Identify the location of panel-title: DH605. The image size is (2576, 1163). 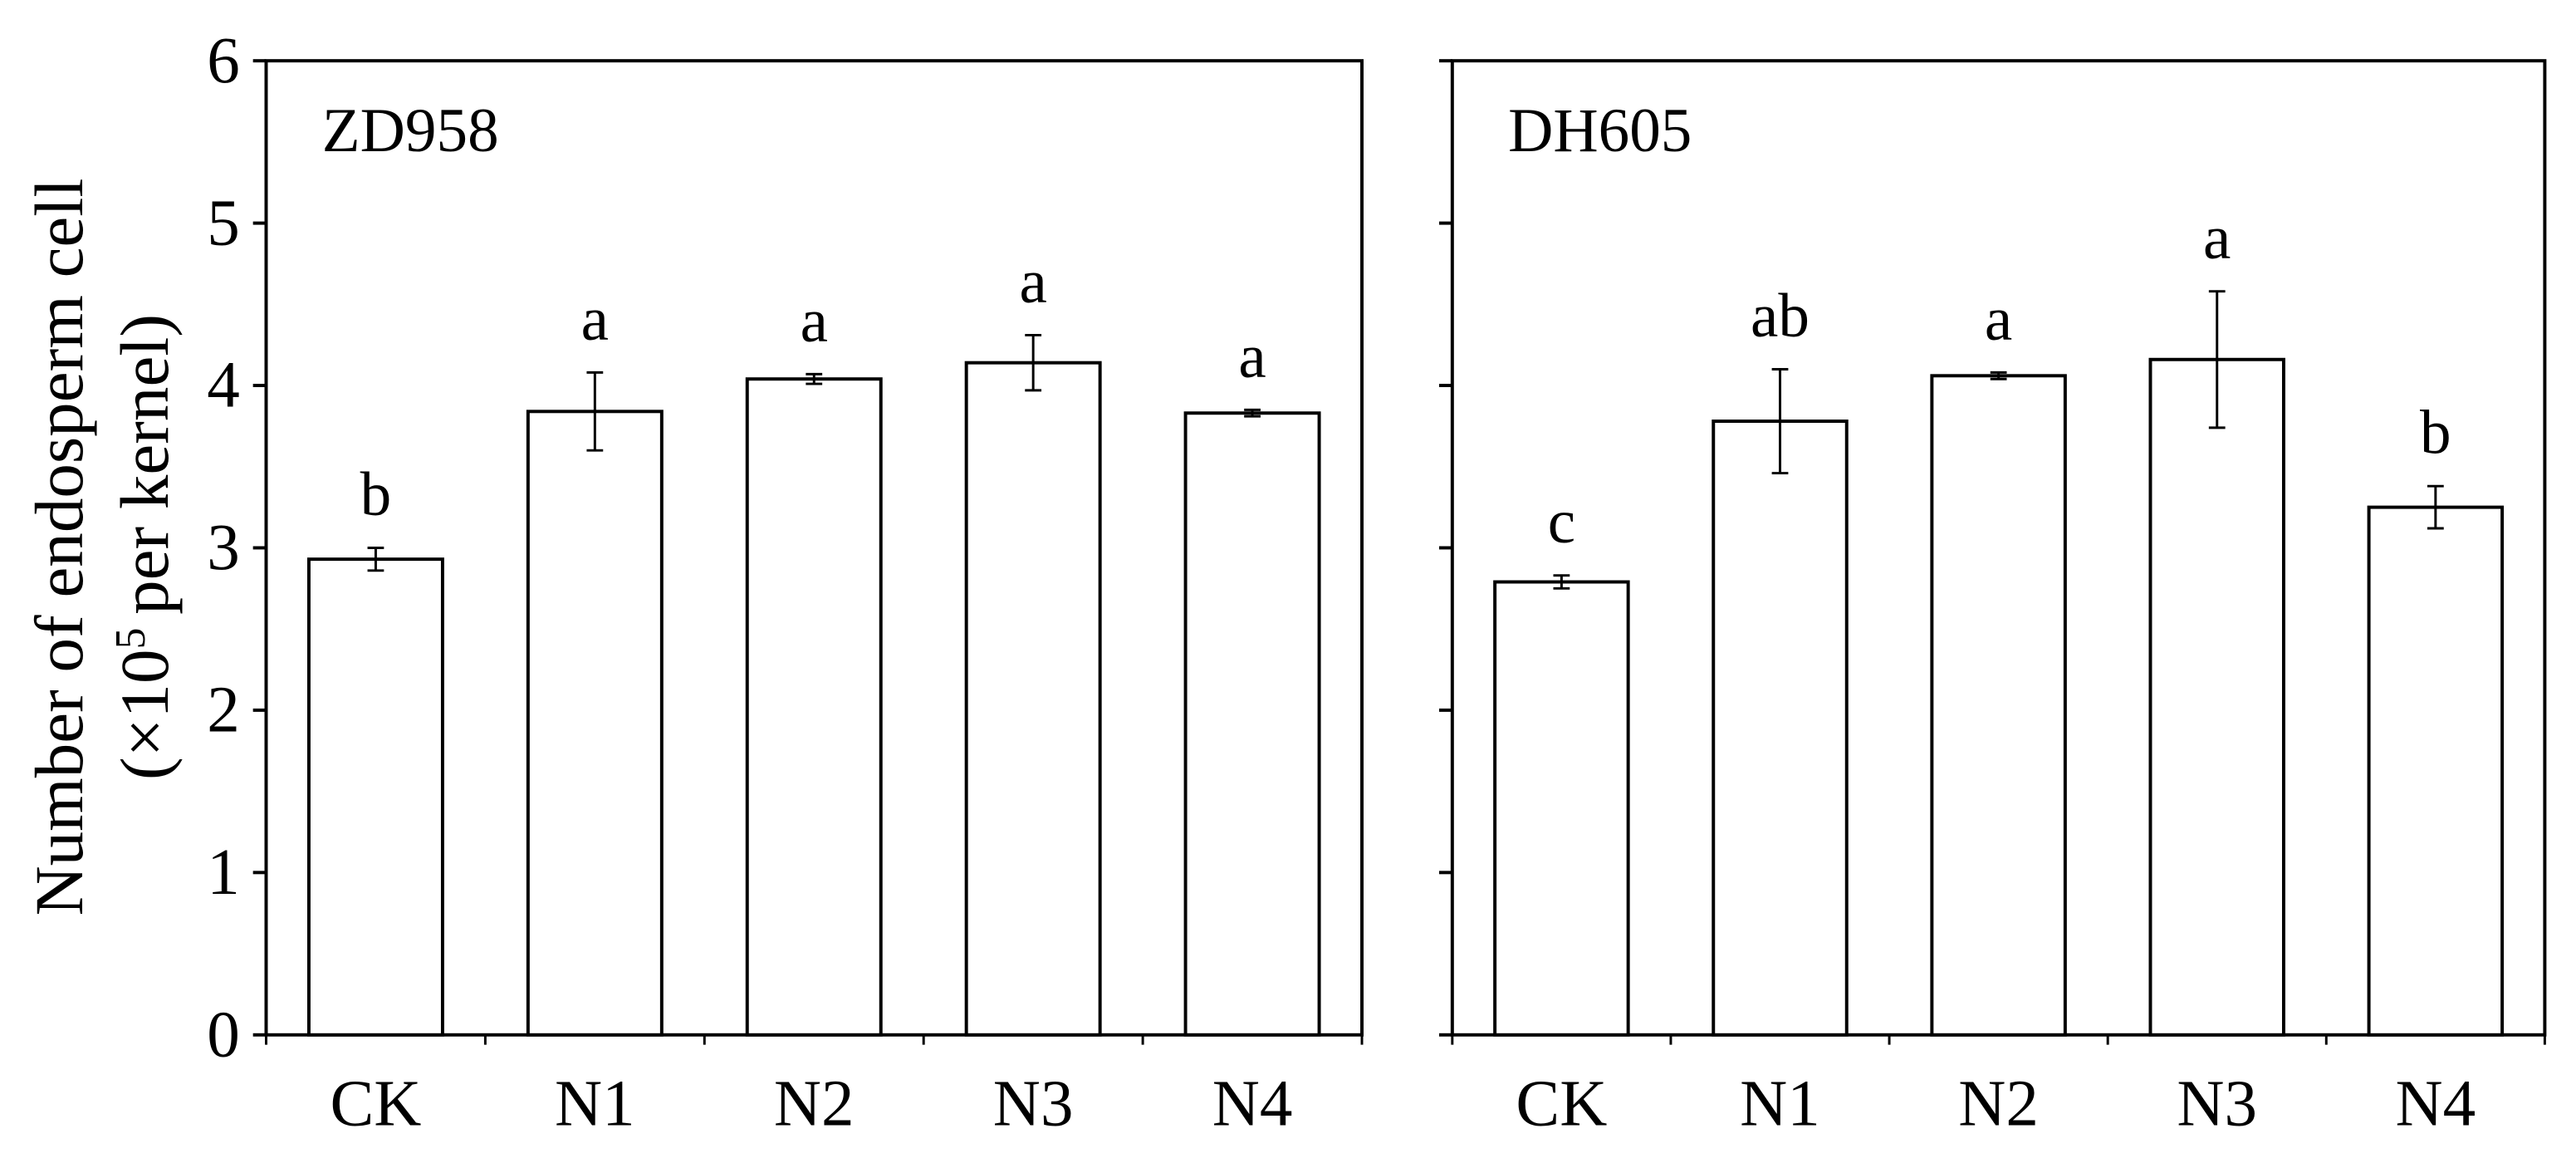
(1600, 130).